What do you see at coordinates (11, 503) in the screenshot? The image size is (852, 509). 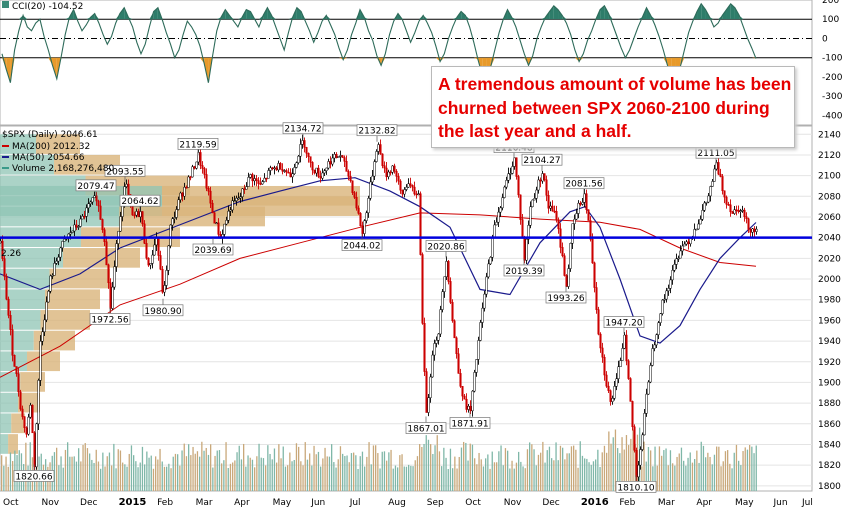 I see `x-tick-label: Oct` at bounding box center [11, 503].